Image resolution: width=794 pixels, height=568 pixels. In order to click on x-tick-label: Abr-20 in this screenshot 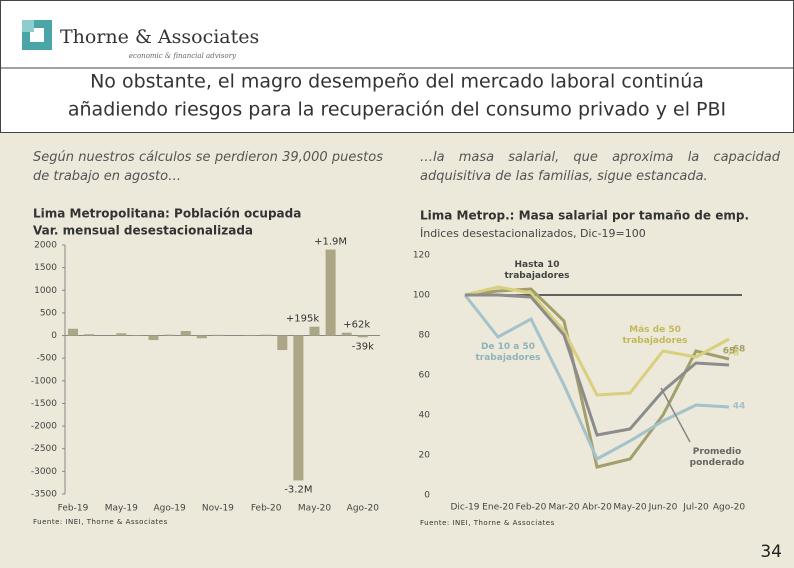, I will do `click(597, 508)`.